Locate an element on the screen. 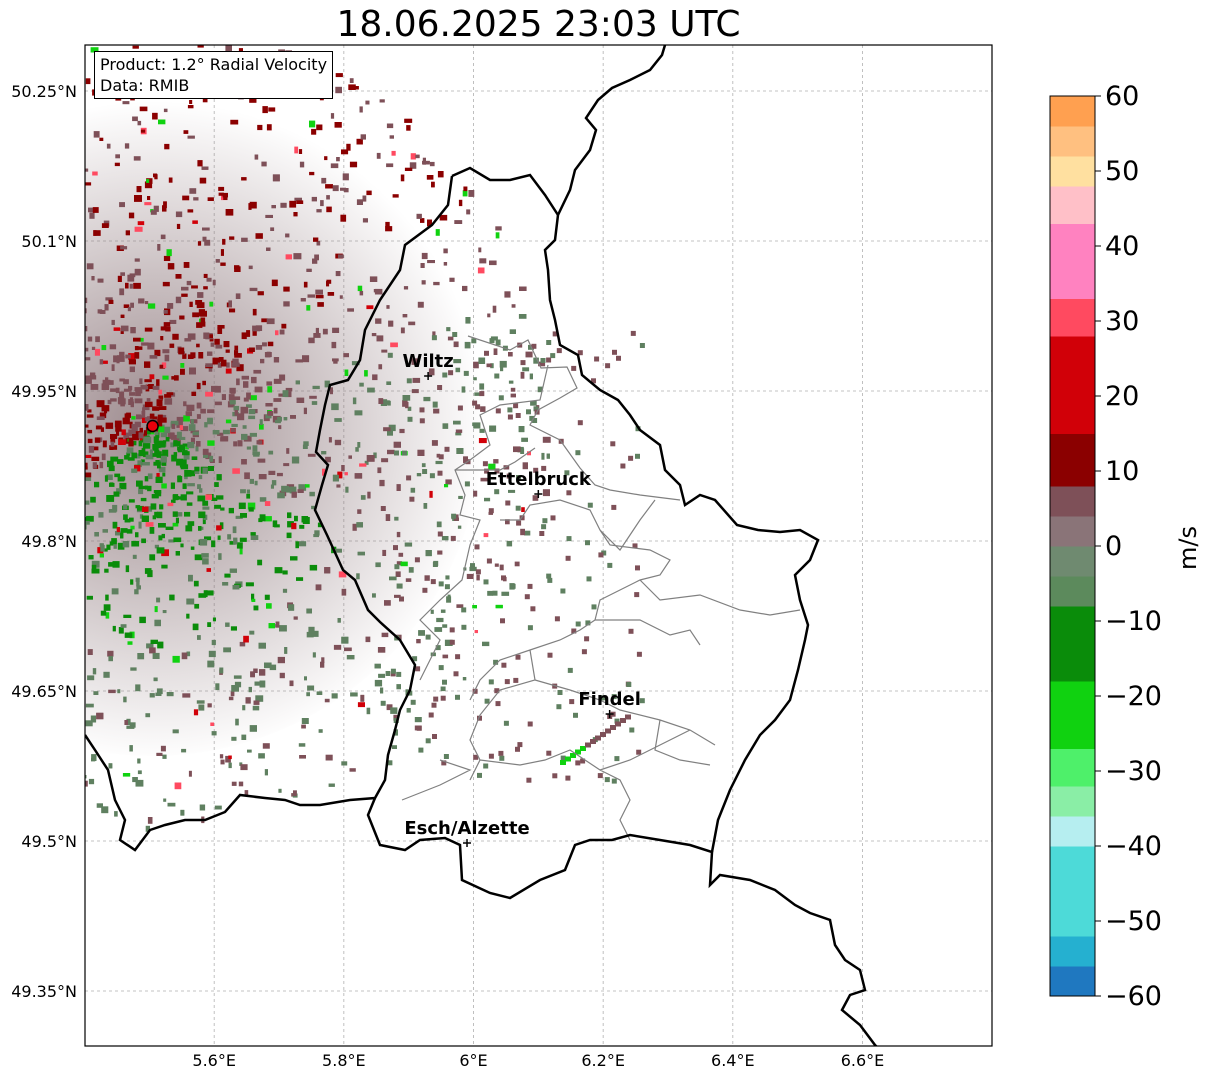 The image size is (1207, 1081). radar-site-marker is located at coordinates (152, 426).